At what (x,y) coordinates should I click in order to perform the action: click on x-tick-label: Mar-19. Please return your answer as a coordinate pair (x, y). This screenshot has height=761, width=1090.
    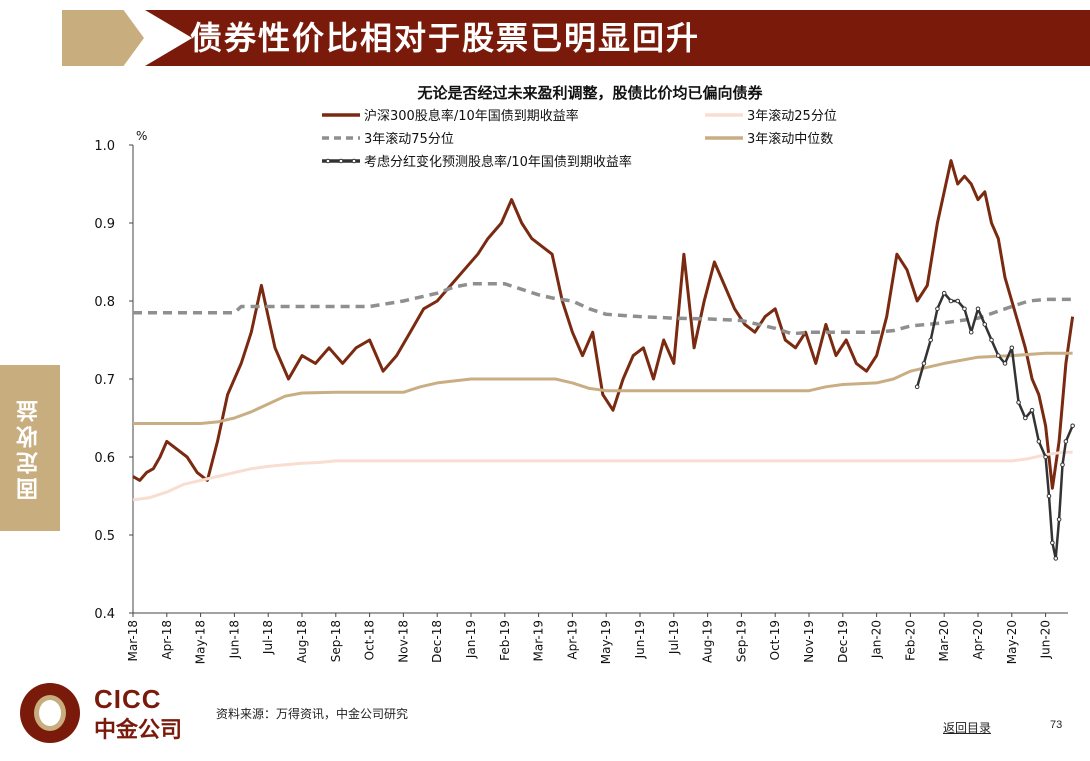
    Looking at the image, I should click on (539, 640).